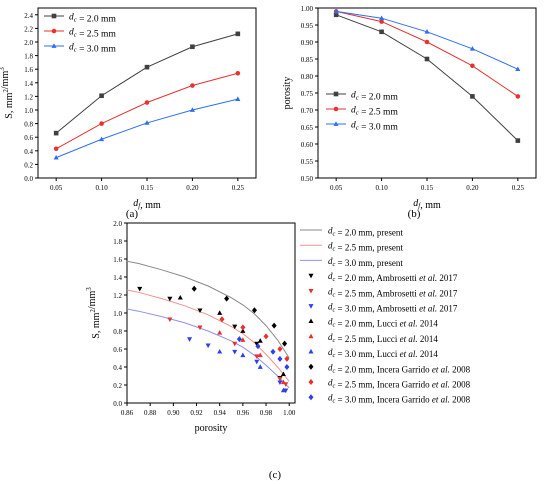 The image size is (550, 484). Describe the element at coordinates (117, 224) in the screenshot. I see `y-tick-label: 2.0` at that location.